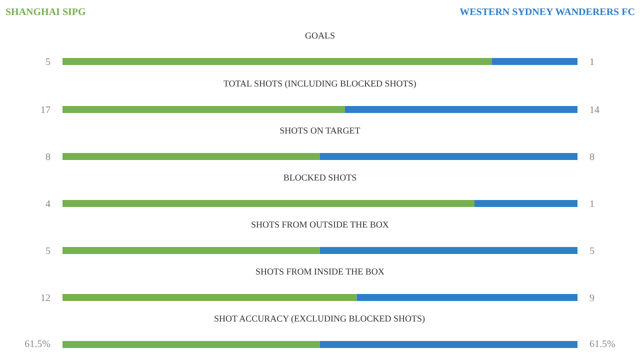  What do you see at coordinates (320, 177) in the screenshot?
I see `chart-title: BLOCKED SHOTS` at bounding box center [320, 177].